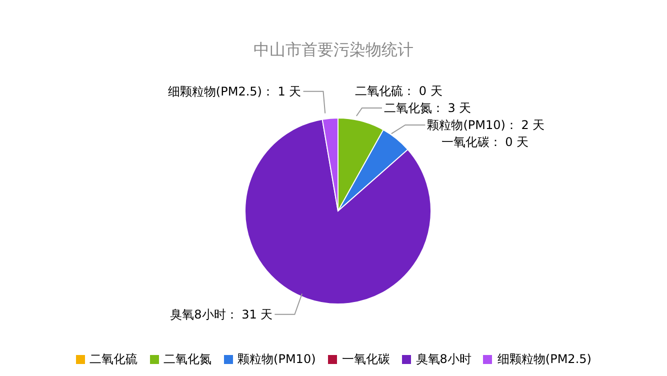 This screenshot has width=667, height=376. I want to click on text: 一氧化碳： 0 天, so click(485, 142).